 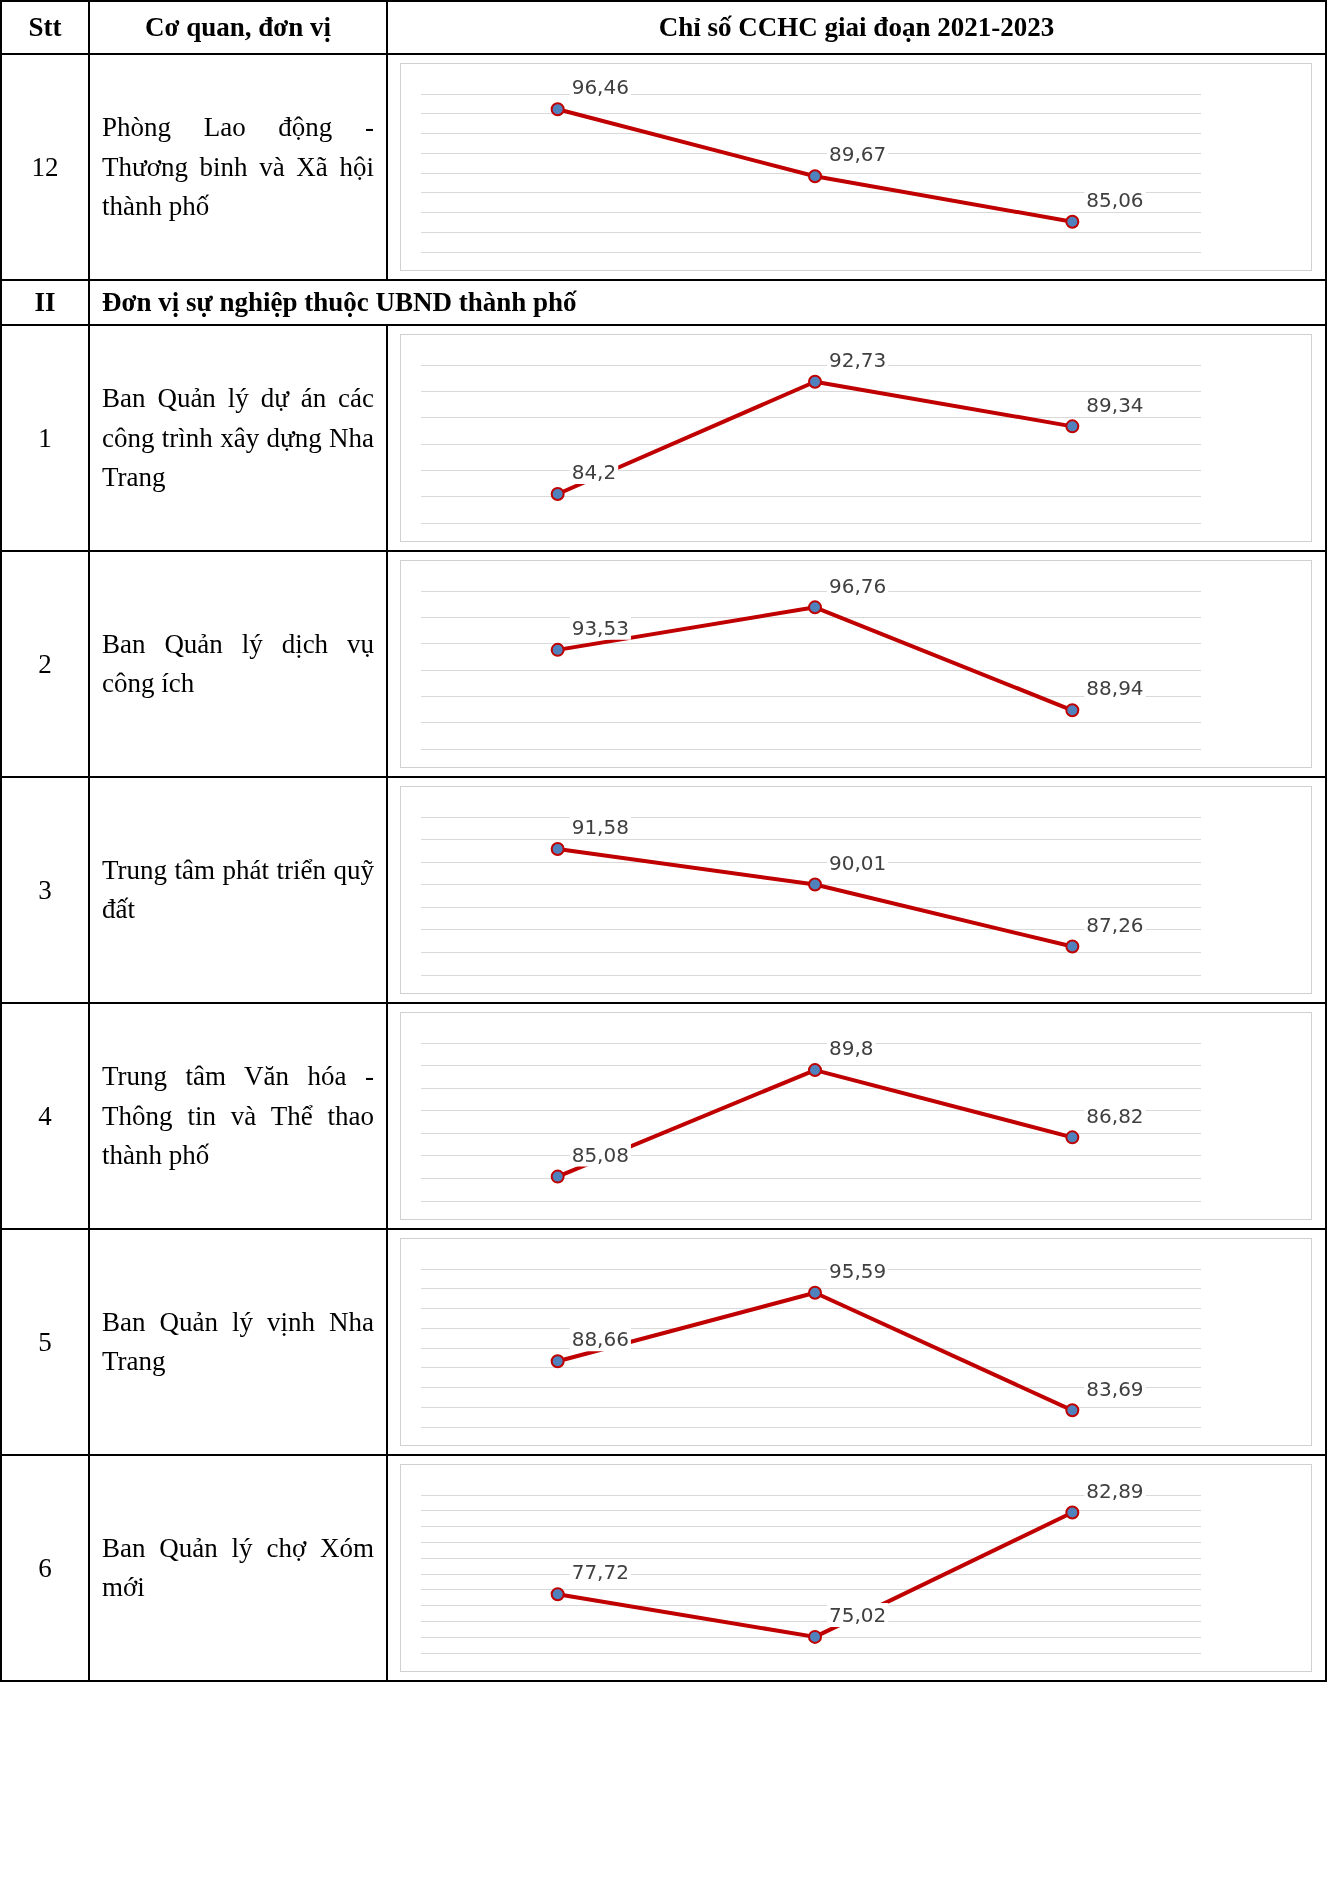 I want to click on data-label: 90,01, so click(x=858, y=862).